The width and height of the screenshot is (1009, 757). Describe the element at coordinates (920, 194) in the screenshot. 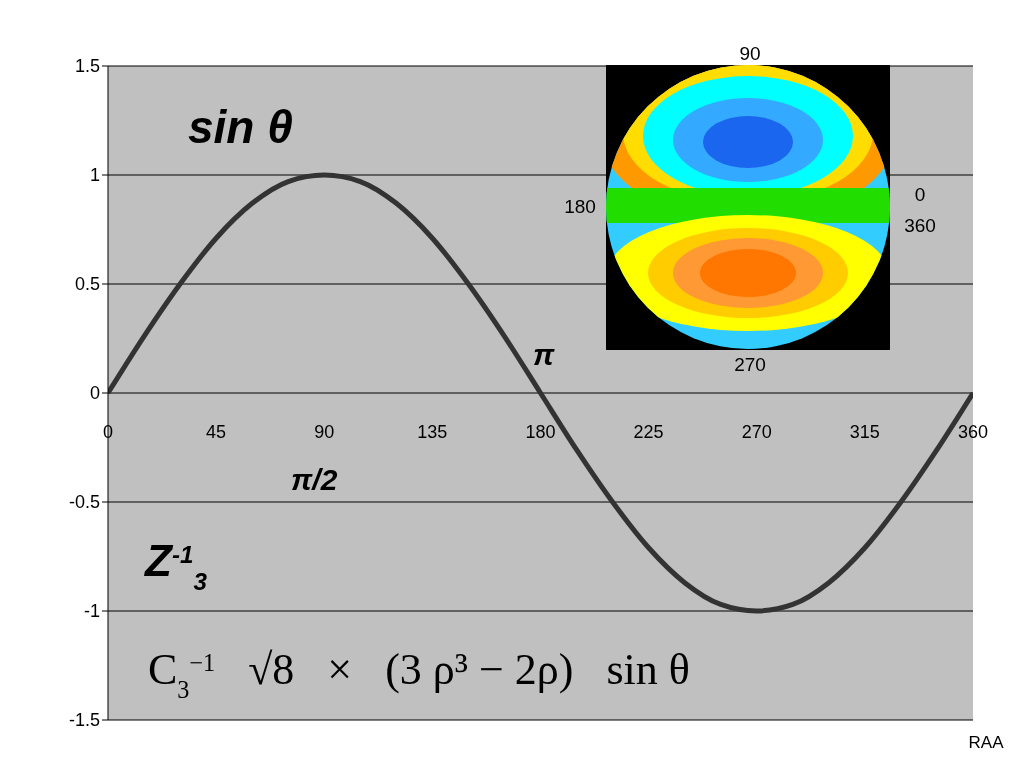

I see `annotation: 0` at that location.